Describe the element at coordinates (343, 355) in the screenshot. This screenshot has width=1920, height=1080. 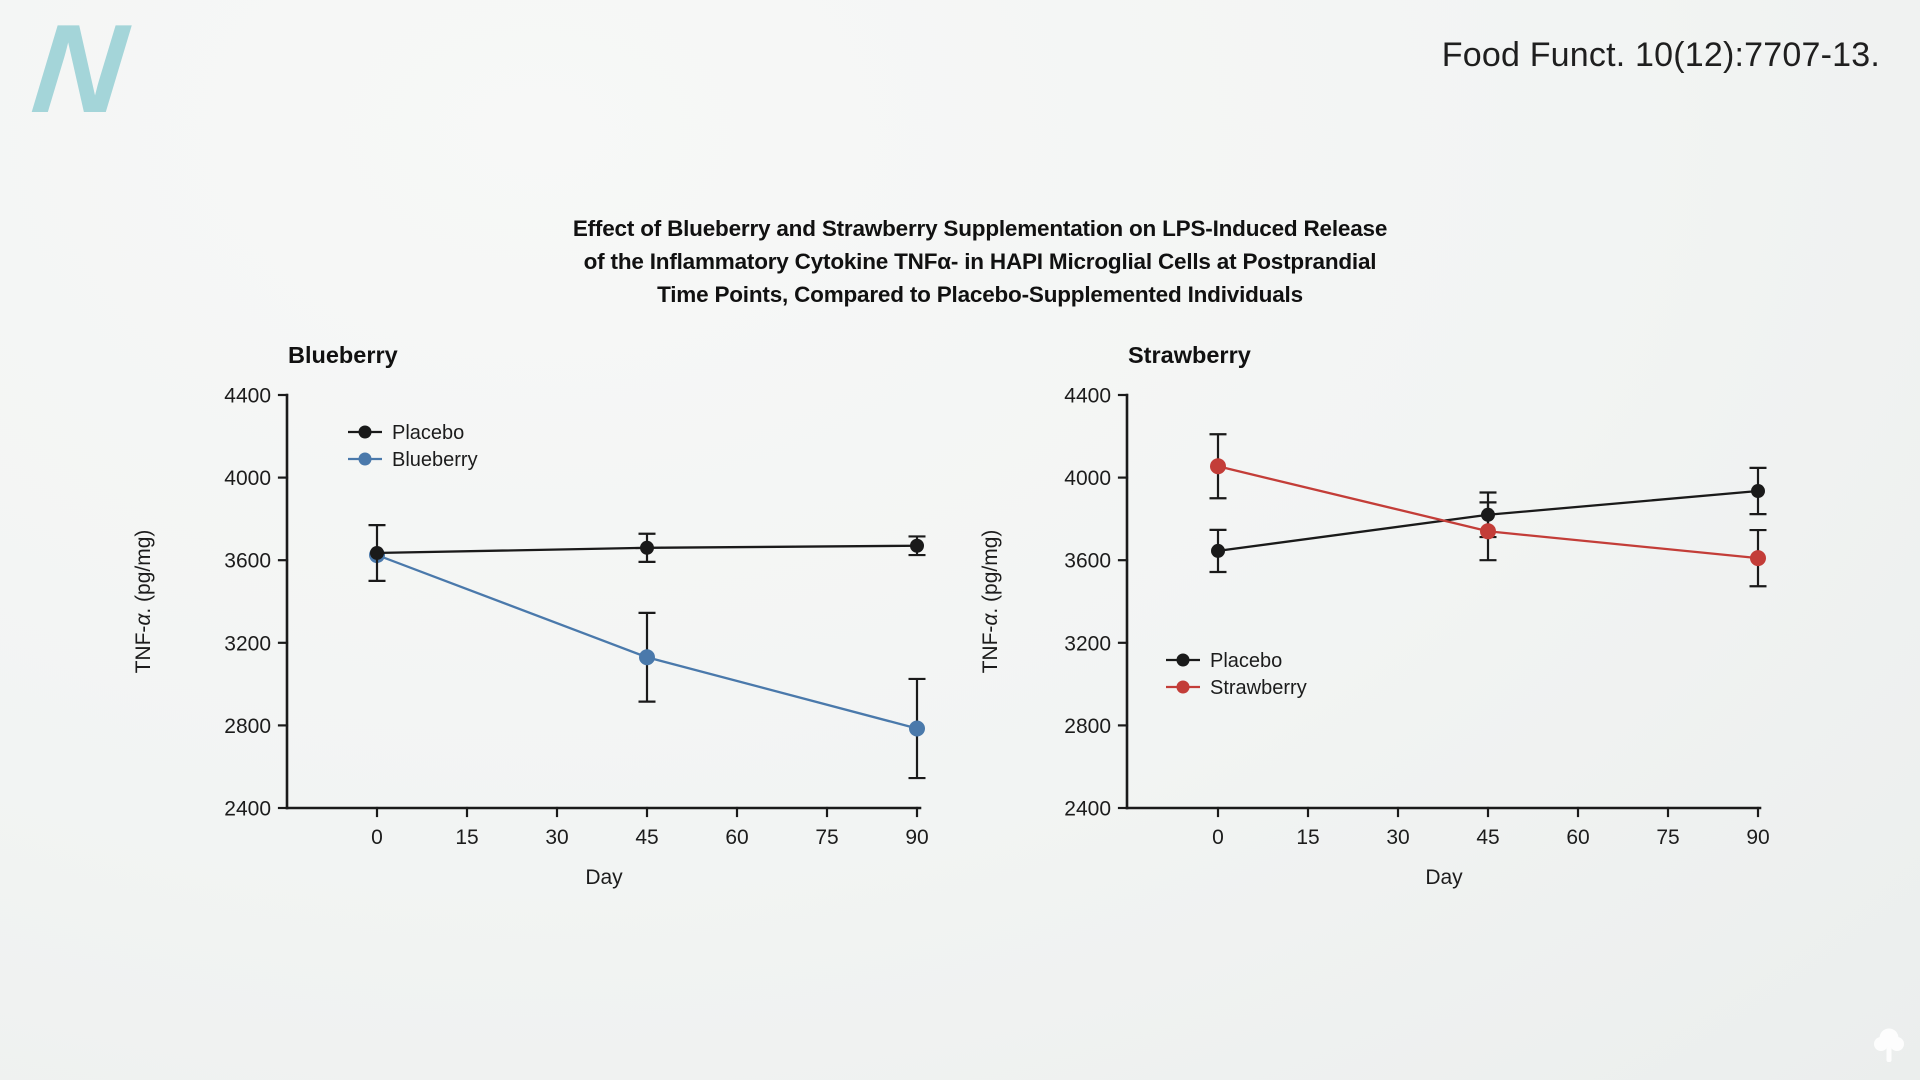
I see `chart-title: Blueberry` at that location.